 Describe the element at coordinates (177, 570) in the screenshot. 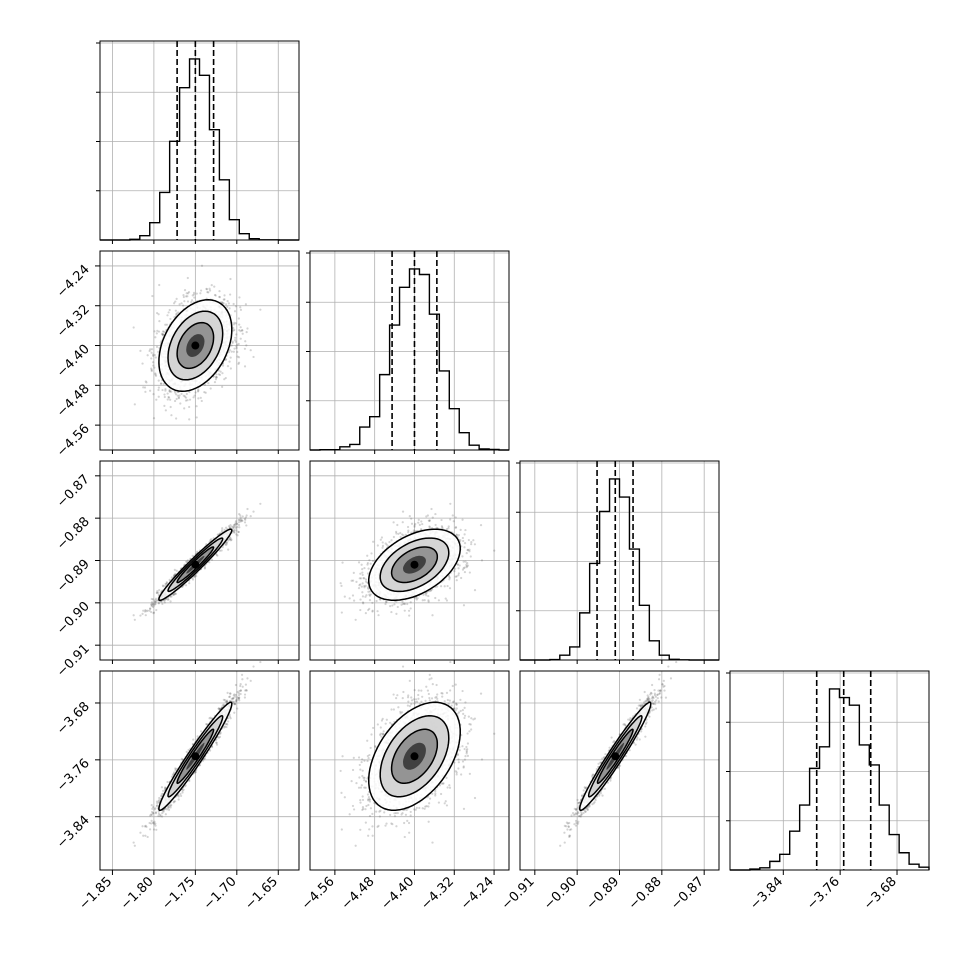

I see `panel-2-0: −0.91−0.90−0.89−0.88−0.87` at that location.